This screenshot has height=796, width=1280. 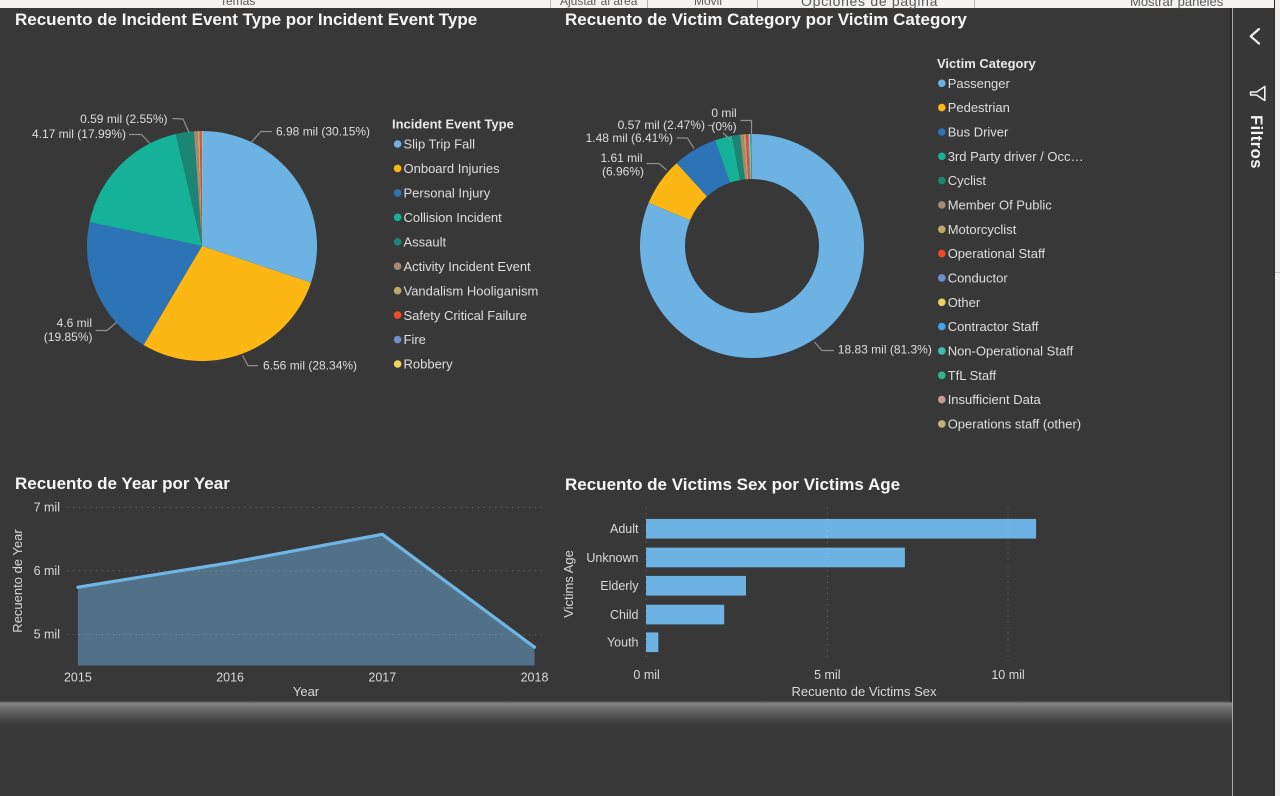 What do you see at coordinates (471, 290) in the screenshot?
I see `svg-text: Vandalism Hooliganism` at bounding box center [471, 290].